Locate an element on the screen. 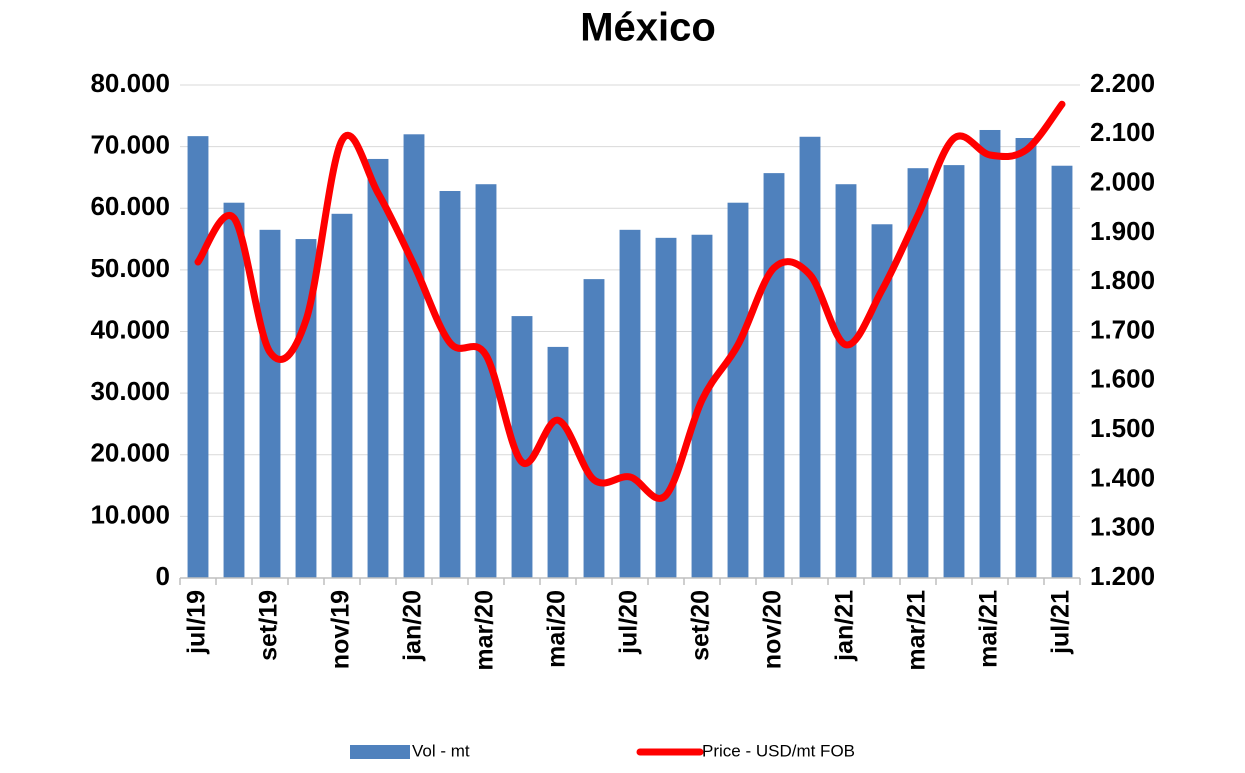  y2-tick-label: 1.400 is located at coordinates (1122, 477).